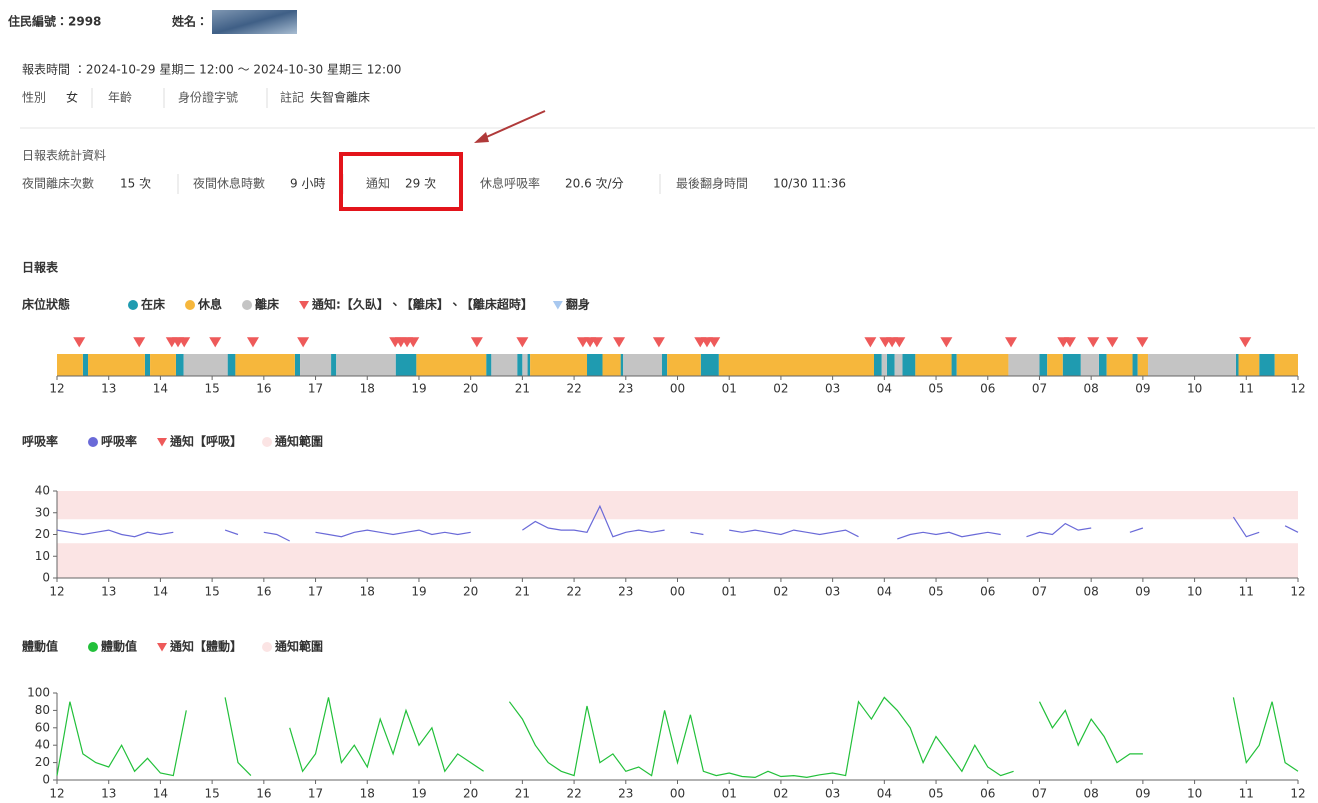 This screenshot has height=803, width=1318. I want to click on legend-title: 床位狀態, so click(46, 304).